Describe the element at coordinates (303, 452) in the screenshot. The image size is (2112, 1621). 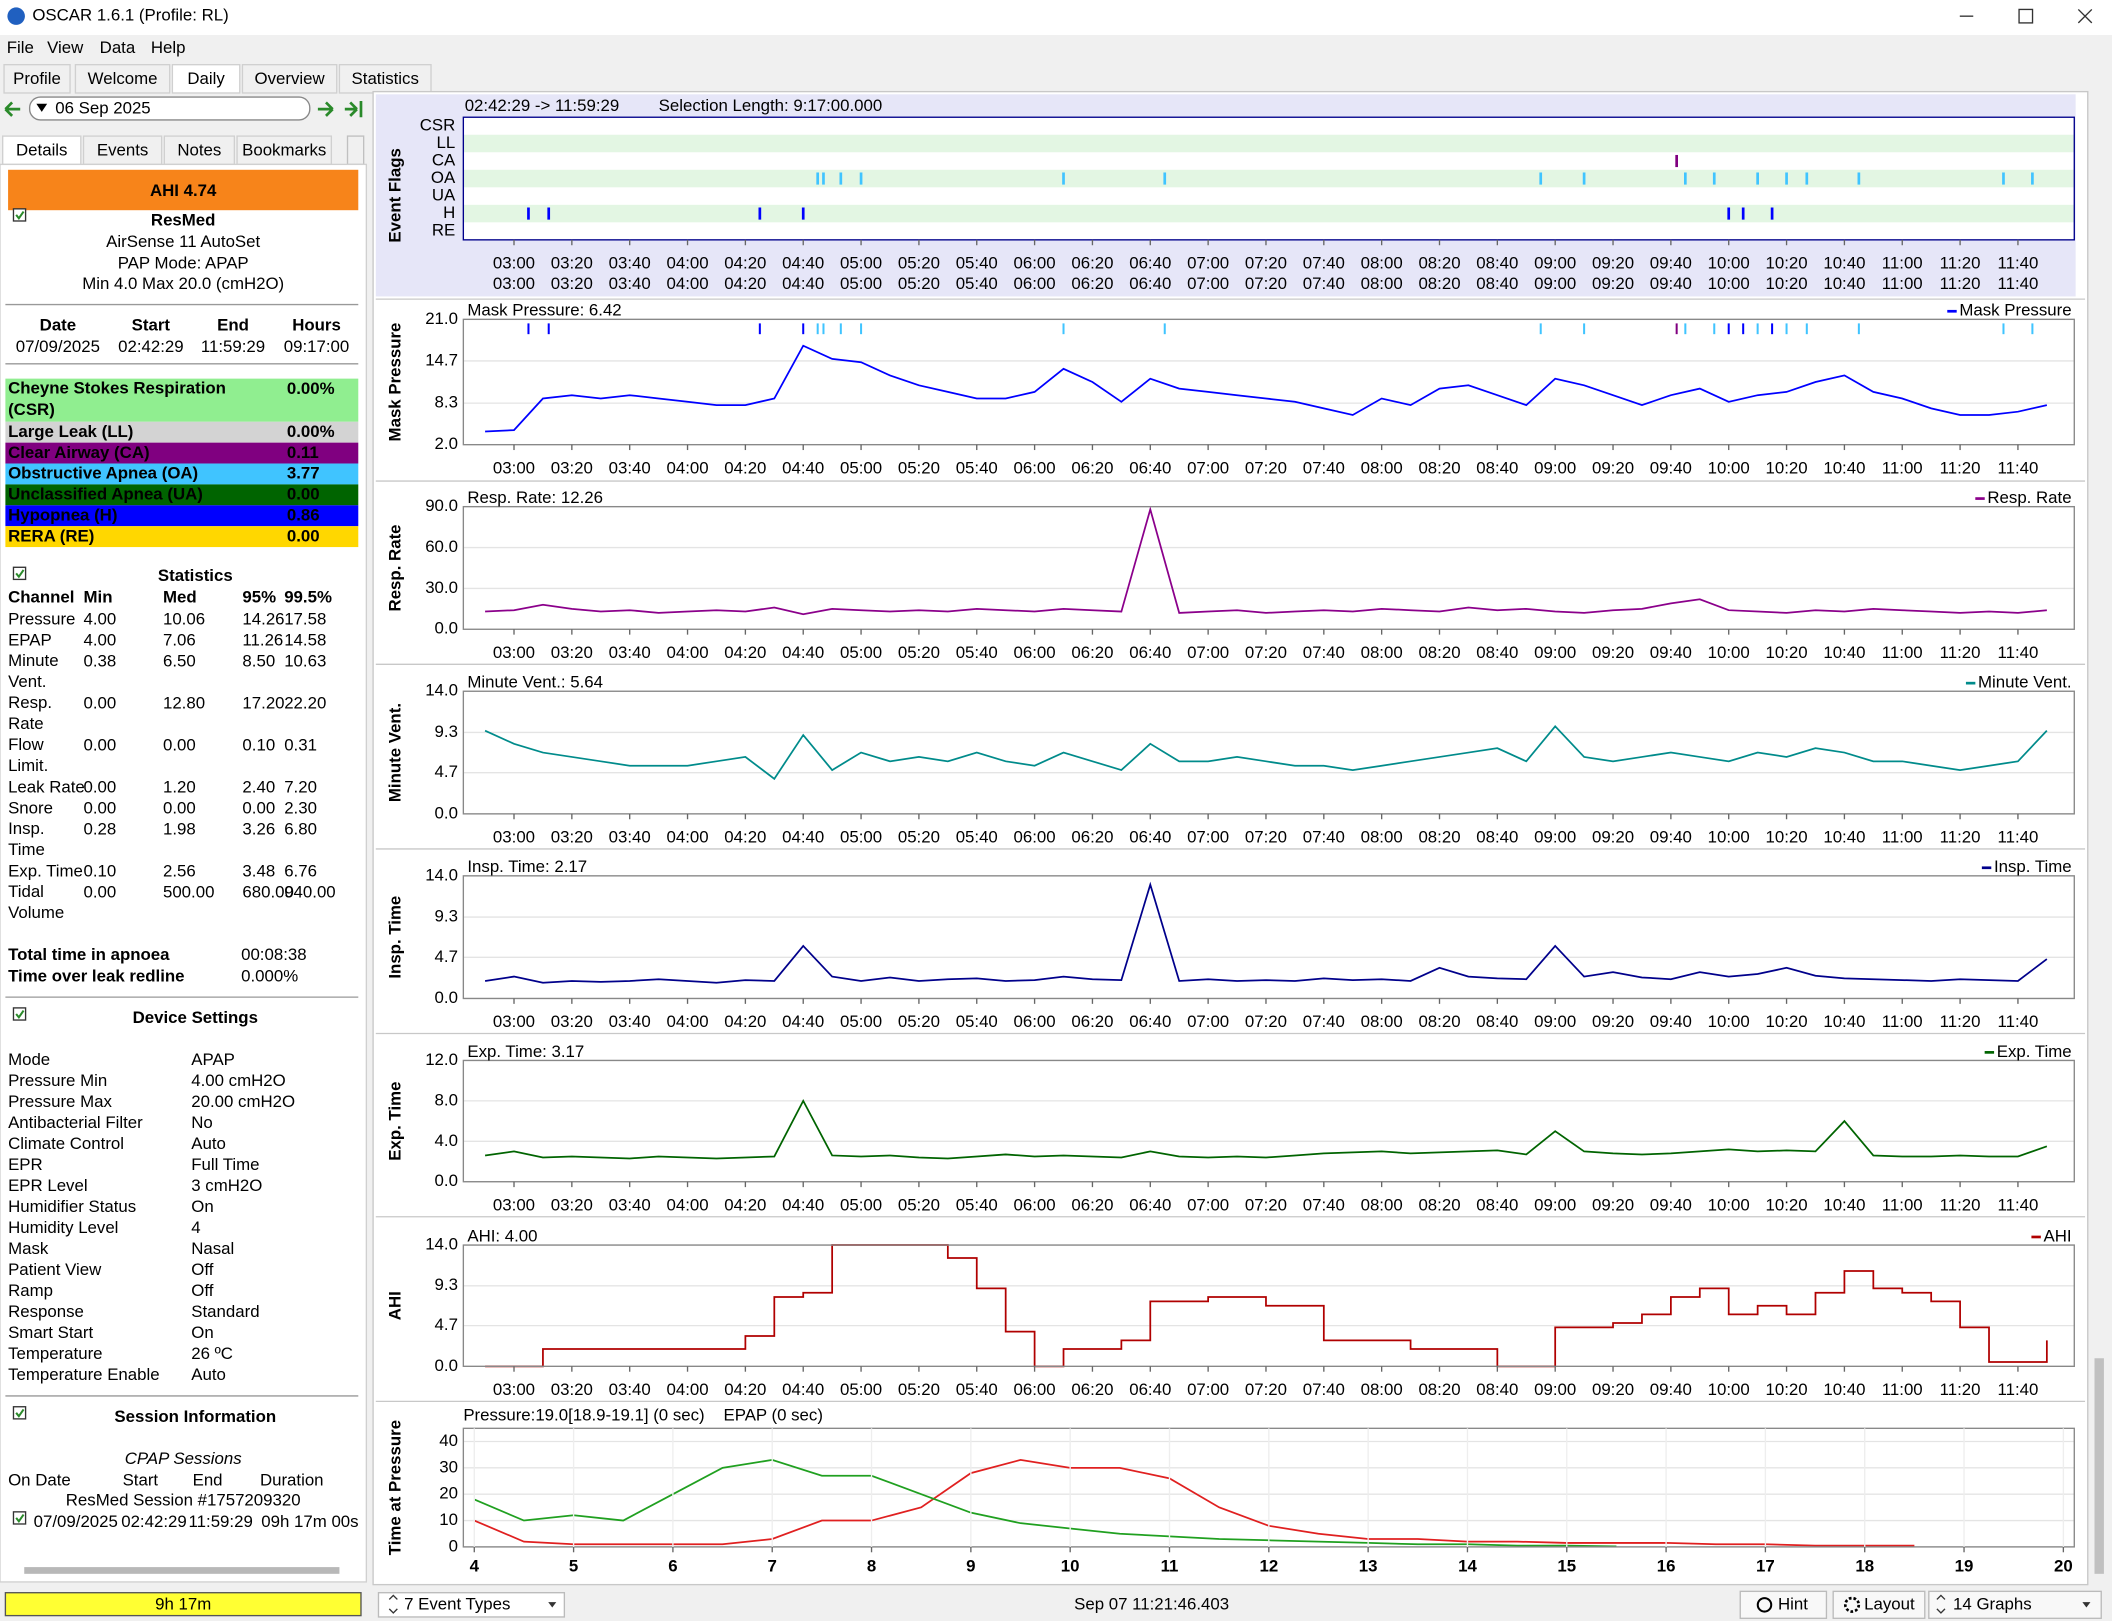
I see `index-value: 0.11` at that location.